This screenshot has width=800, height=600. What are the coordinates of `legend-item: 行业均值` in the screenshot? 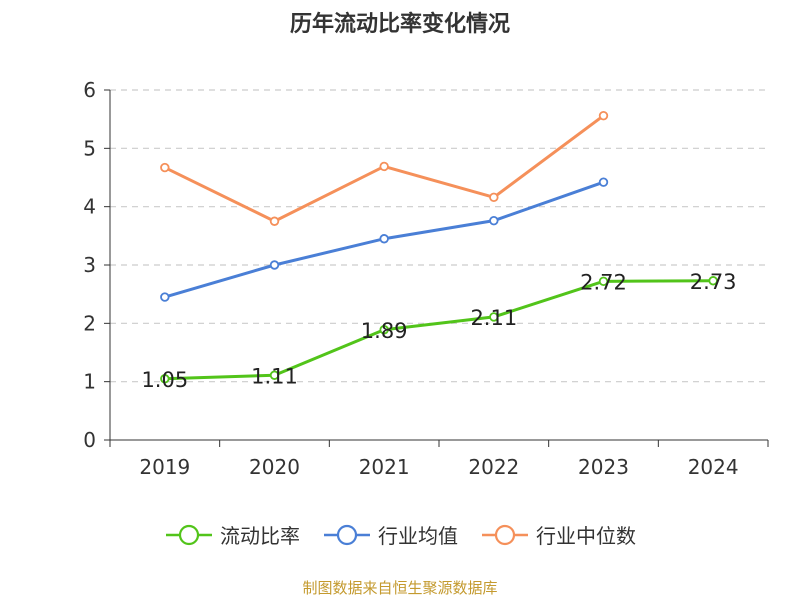 It's located at (390, 534).